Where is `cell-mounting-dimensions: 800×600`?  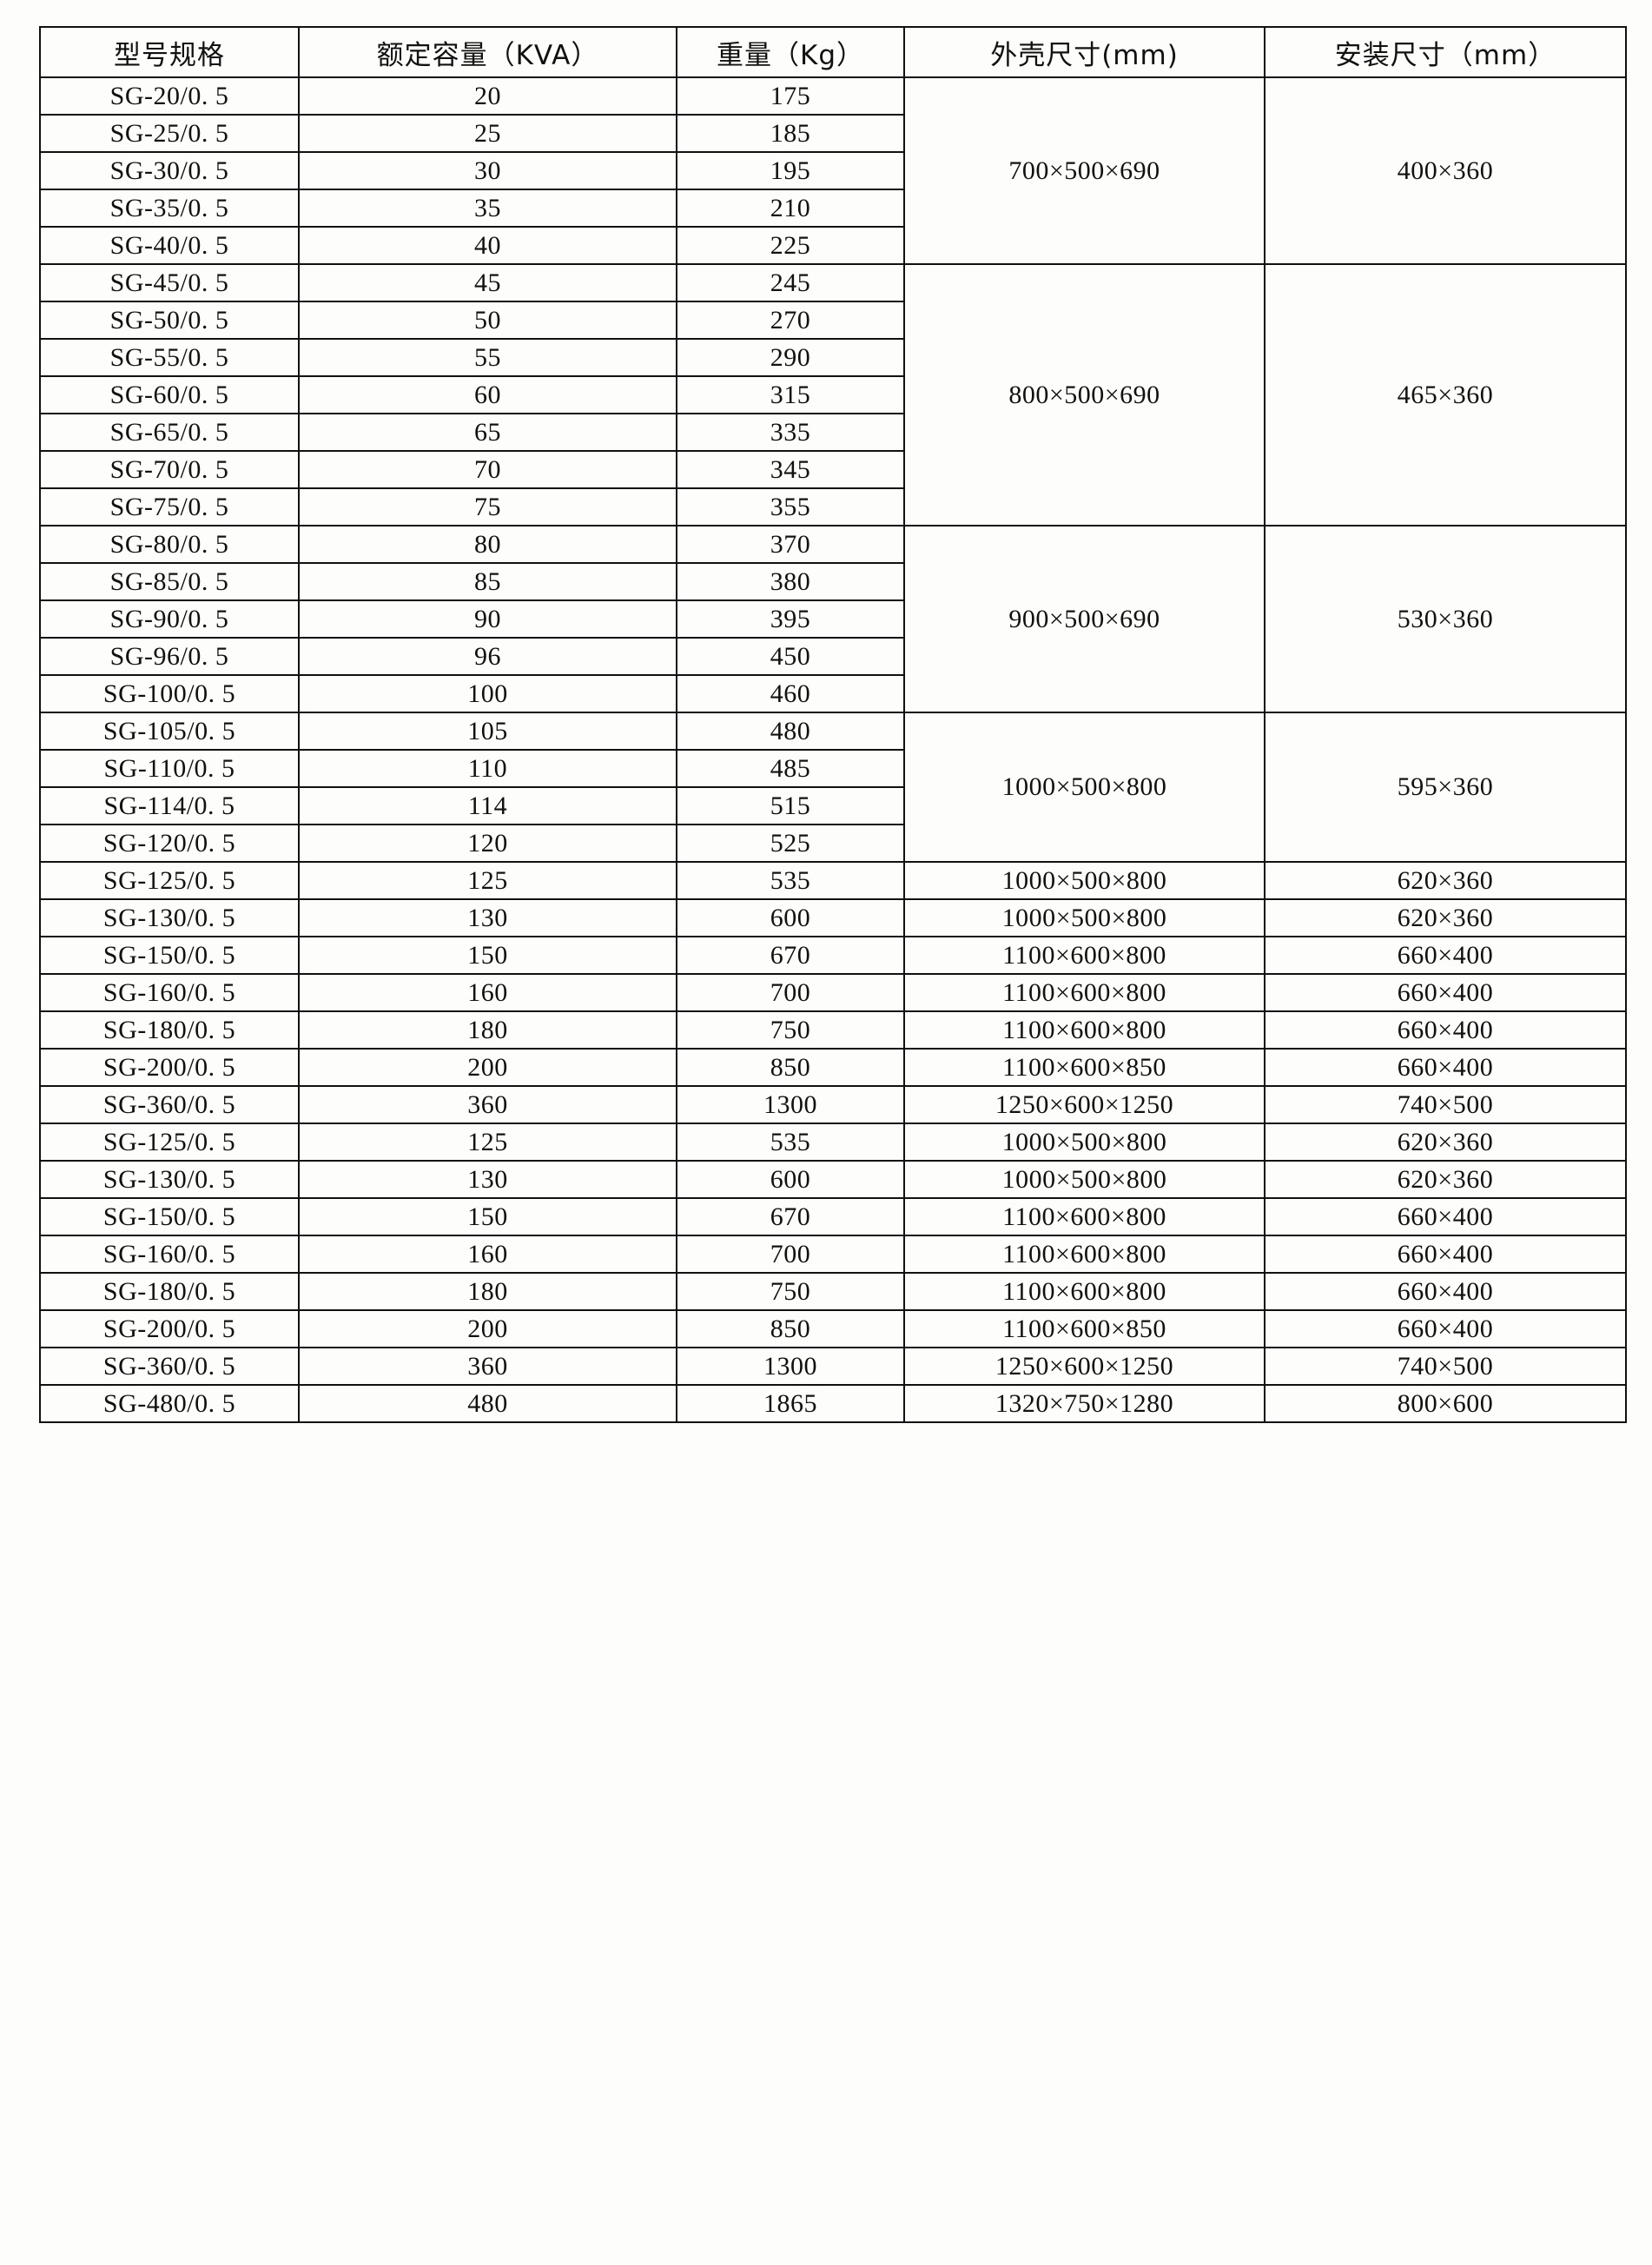
cell-mounting-dimensions: 800×600 is located at coordinates (1445, 1403).